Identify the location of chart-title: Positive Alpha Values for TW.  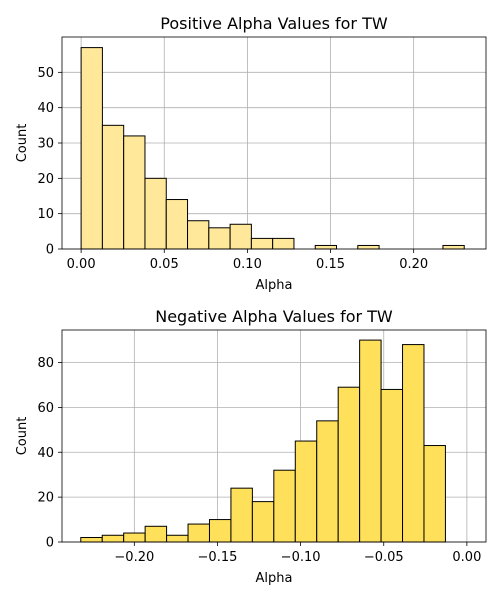
(274, 23).